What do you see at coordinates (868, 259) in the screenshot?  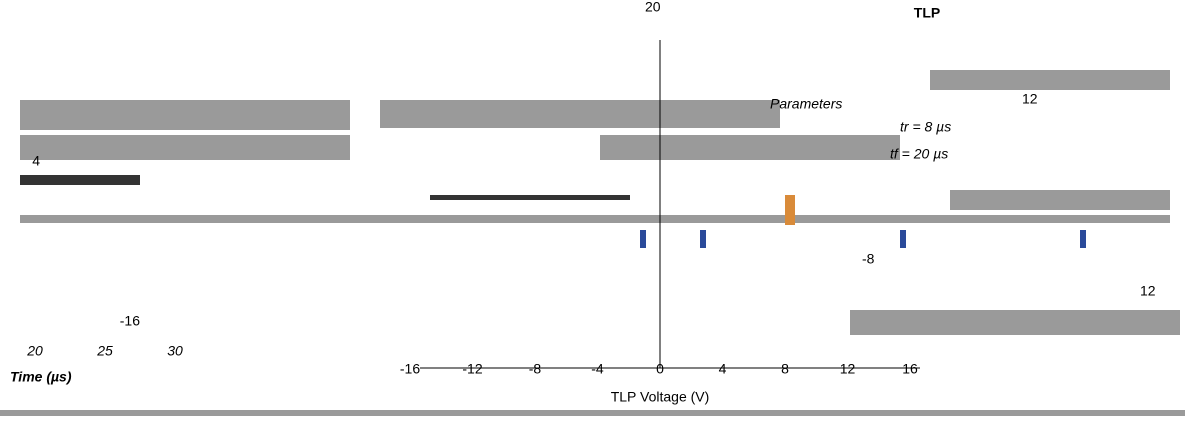 I see `mid-tick: -8` at bounding box center [868, 259].